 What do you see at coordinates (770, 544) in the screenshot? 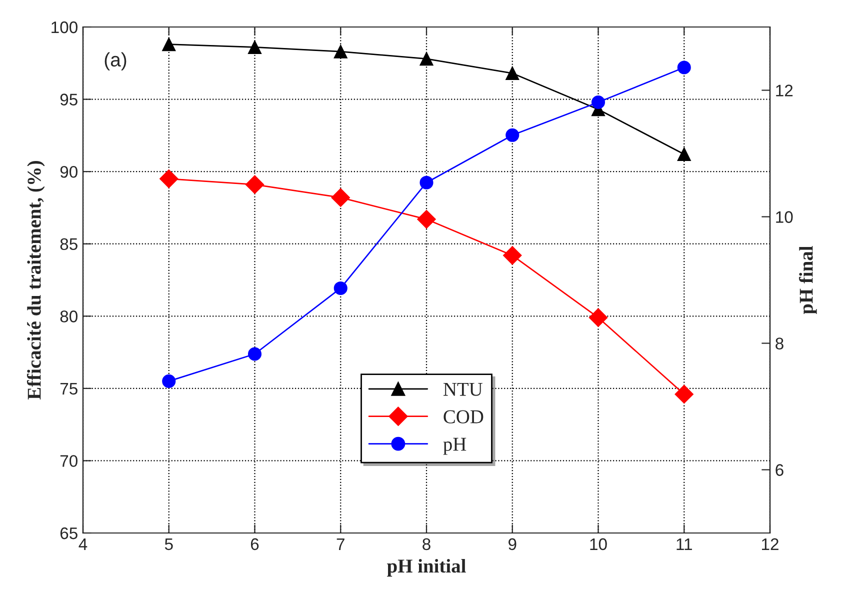
I see `x-tick-label: 12` at bounding box center [770, 544].